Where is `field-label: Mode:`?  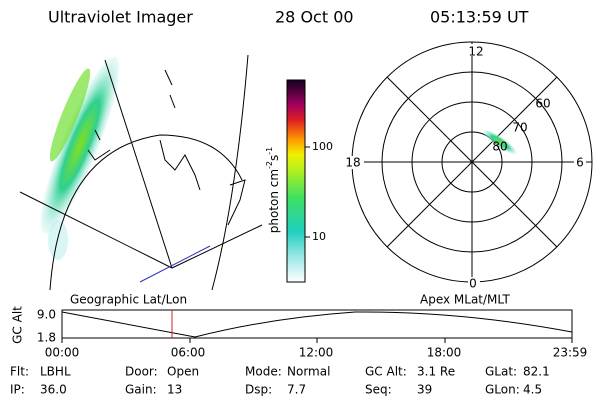
field-label: Mode: is located at coordinates (263, 372).